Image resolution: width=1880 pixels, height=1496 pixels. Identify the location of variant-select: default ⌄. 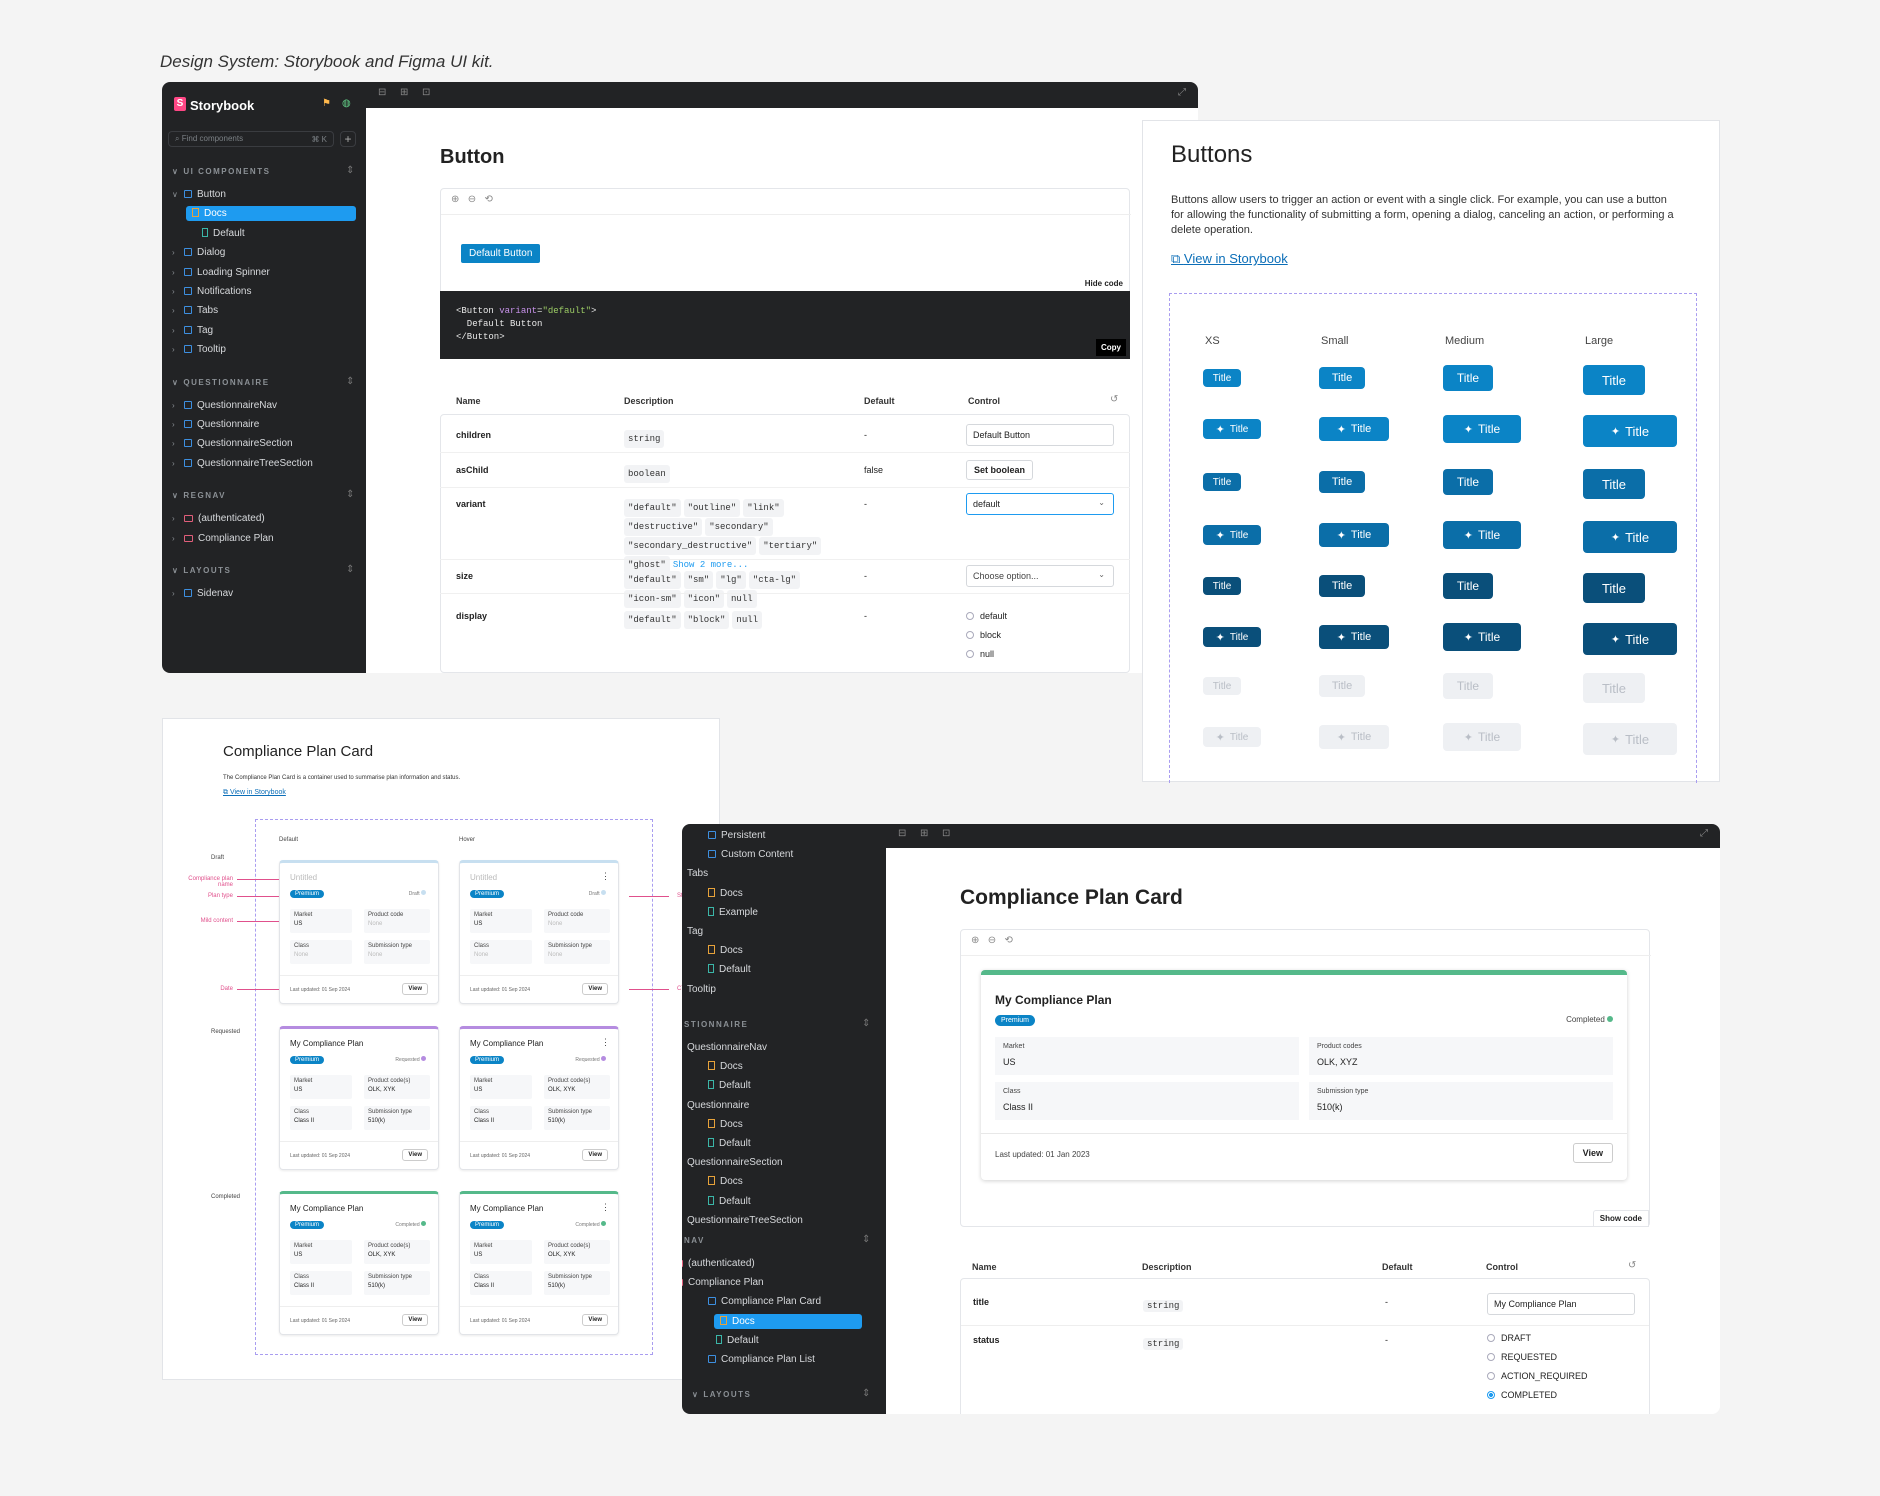
(1040, 504).